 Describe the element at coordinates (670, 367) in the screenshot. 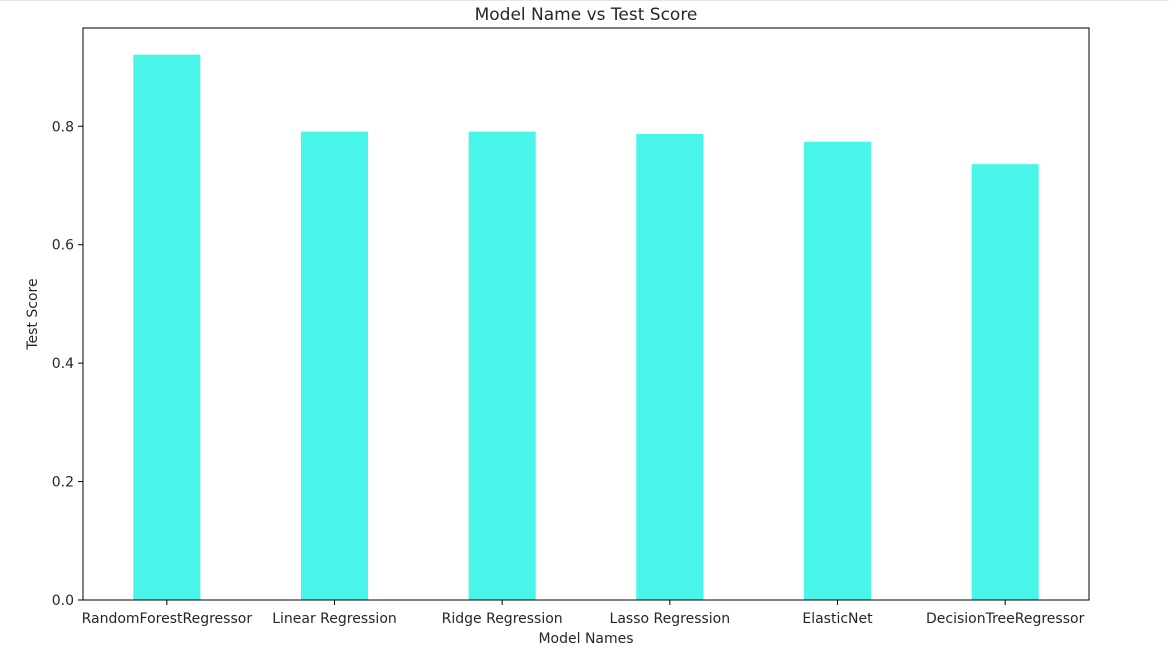

I see `bar-lasso-regression` at that location.